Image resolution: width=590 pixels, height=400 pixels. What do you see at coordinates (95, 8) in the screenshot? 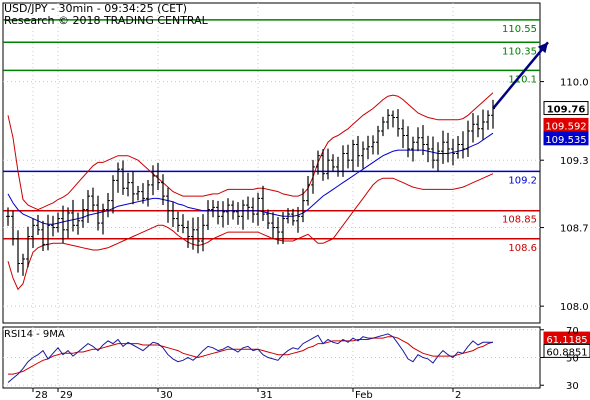
I see `chart-title: USD/JPY - 30min - 09:34:25 (CET)` at bounding box center [95, 8].